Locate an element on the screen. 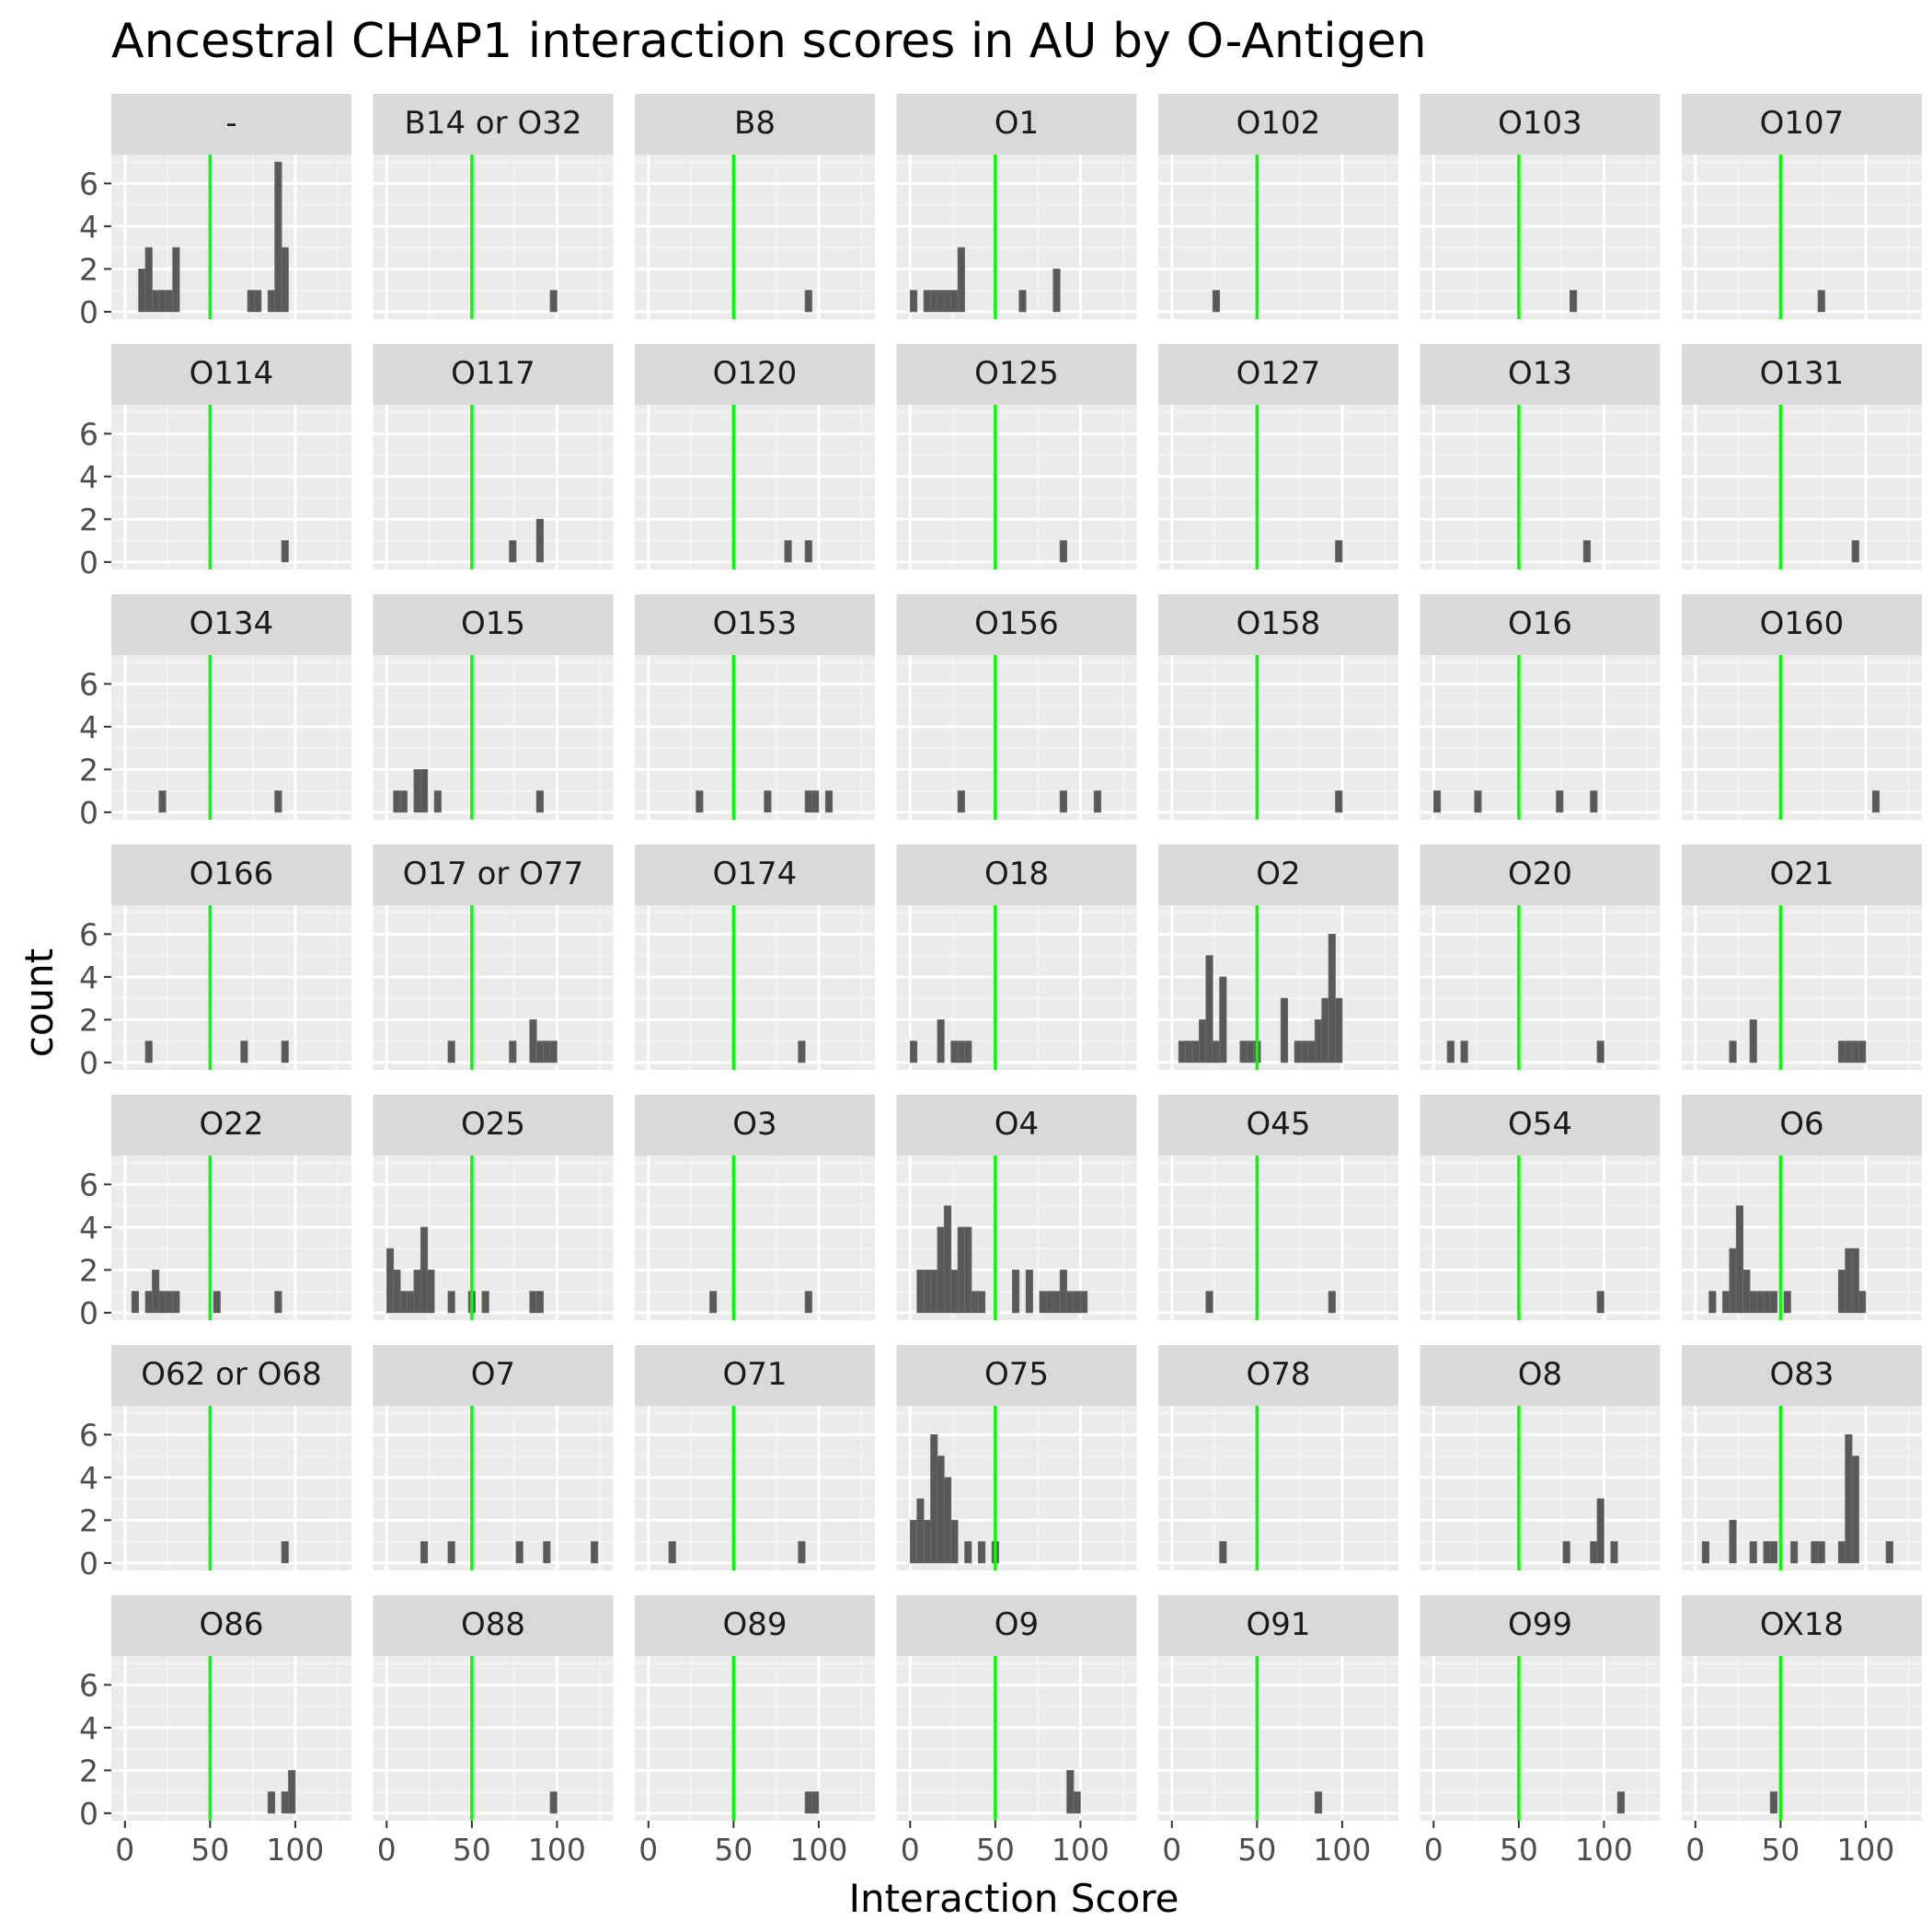 The width and height of the screenshot is (1932, 1932). facet-label: O83 is located at coordinates (1801, 1374).